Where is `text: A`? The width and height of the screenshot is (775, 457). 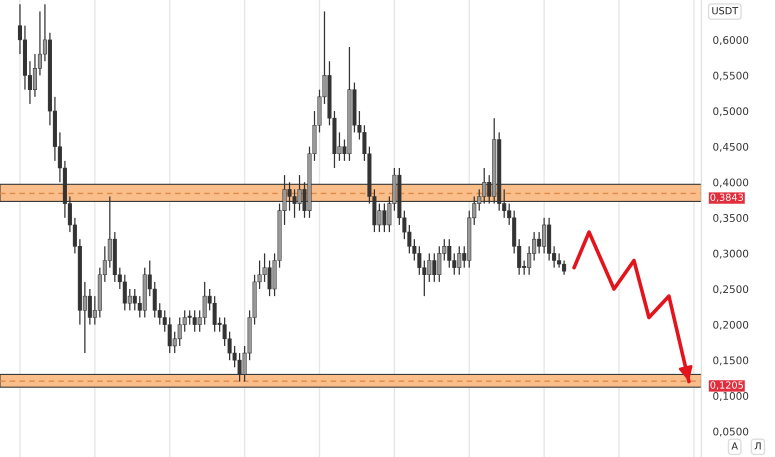
text: A is located at coordinates (734, 446).